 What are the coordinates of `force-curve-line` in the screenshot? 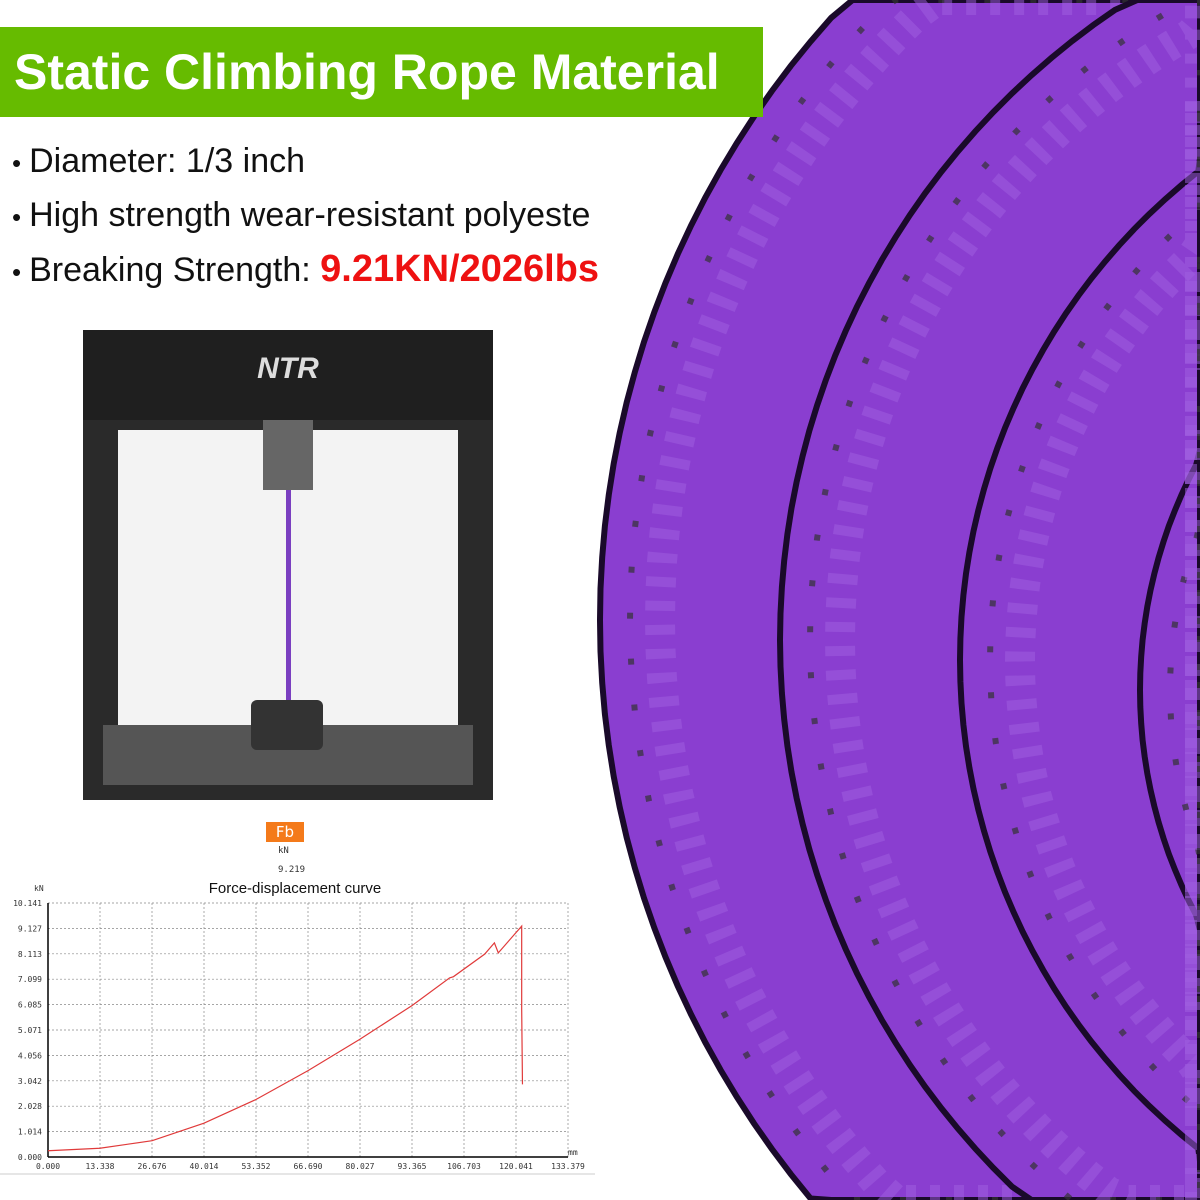 It's located at (285, 1038).